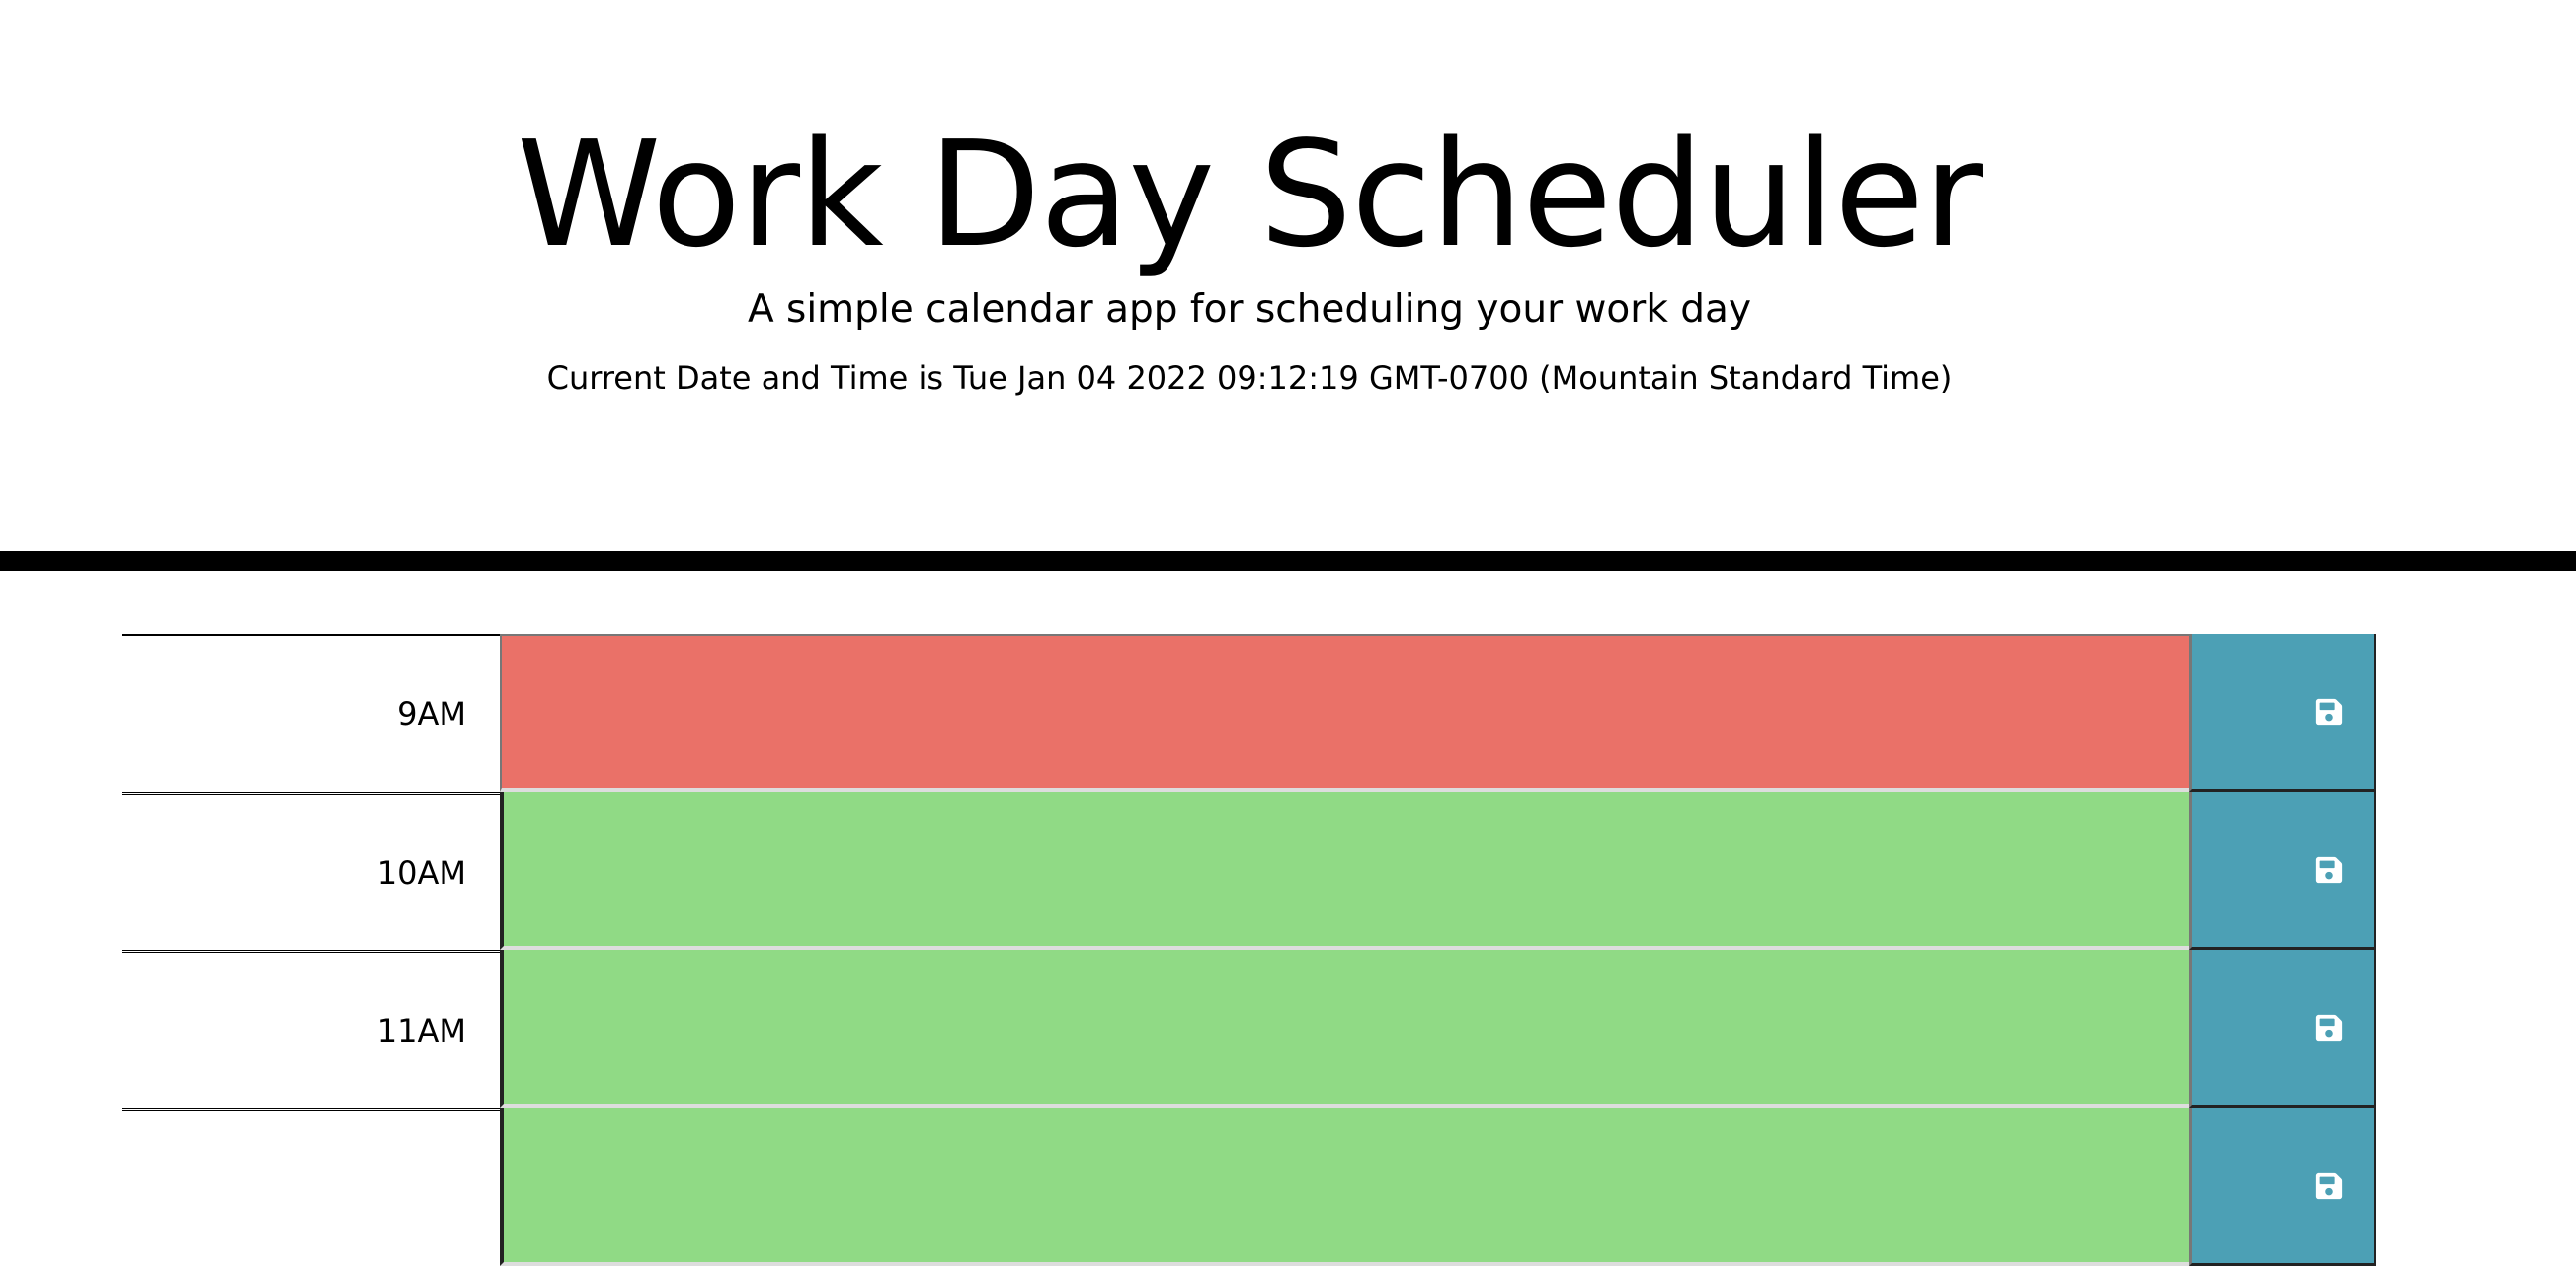 This screenshot has width=2576, height=1266. I want to click on time-block-10am: 10AM, so click(1249, 871).